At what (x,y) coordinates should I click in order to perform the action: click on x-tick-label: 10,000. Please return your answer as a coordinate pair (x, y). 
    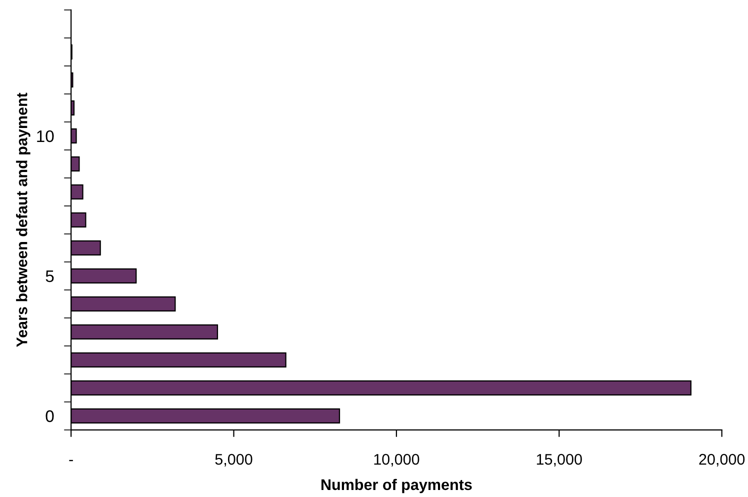
    Looking at the image, I should click on (397, 460).